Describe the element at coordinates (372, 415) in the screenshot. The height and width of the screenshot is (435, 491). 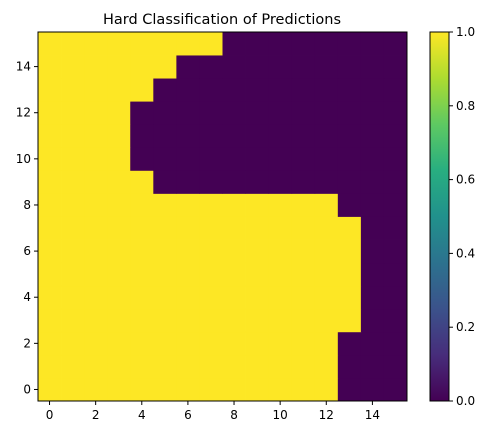
I see `x-tick-label: 14` at that location.